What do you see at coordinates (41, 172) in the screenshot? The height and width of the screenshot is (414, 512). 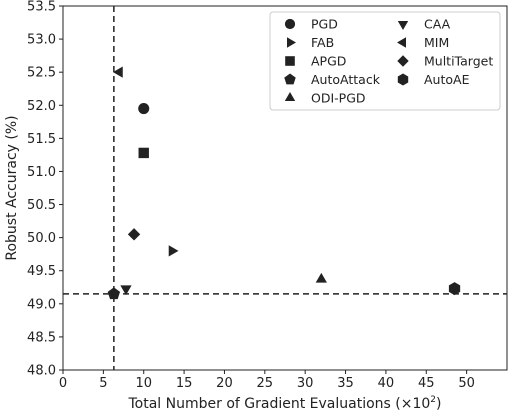 I see `y-tick-label: 51.0` at bounding box center [41, 172].